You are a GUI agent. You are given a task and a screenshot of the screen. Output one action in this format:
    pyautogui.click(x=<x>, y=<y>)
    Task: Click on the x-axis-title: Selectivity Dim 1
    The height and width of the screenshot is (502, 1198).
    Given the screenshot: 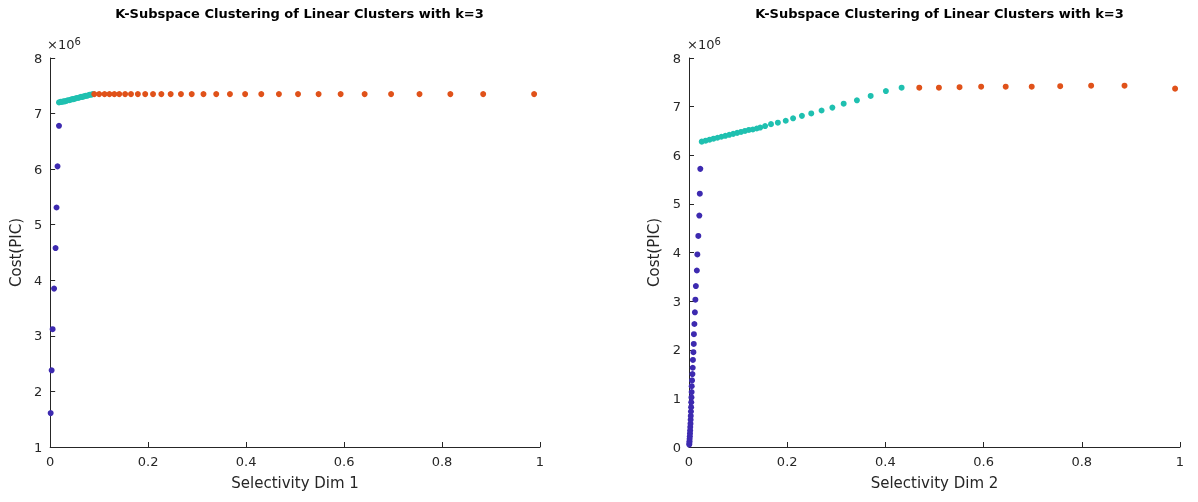 What is the action you would take?
    pyautogui.click(x=295, y=482)
    